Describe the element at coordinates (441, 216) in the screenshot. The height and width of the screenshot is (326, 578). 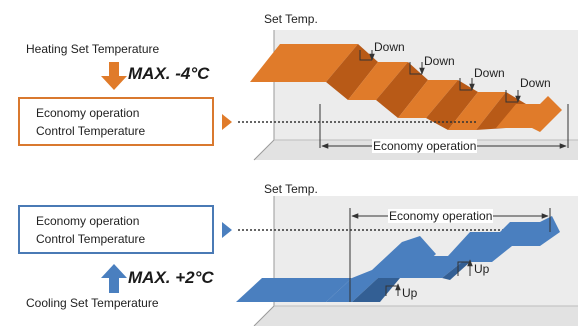
I see `cooling-span-label: Economy operation` at that location.